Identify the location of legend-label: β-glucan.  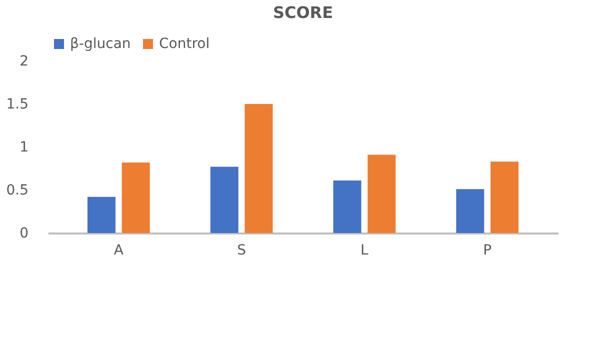
(100, 44).